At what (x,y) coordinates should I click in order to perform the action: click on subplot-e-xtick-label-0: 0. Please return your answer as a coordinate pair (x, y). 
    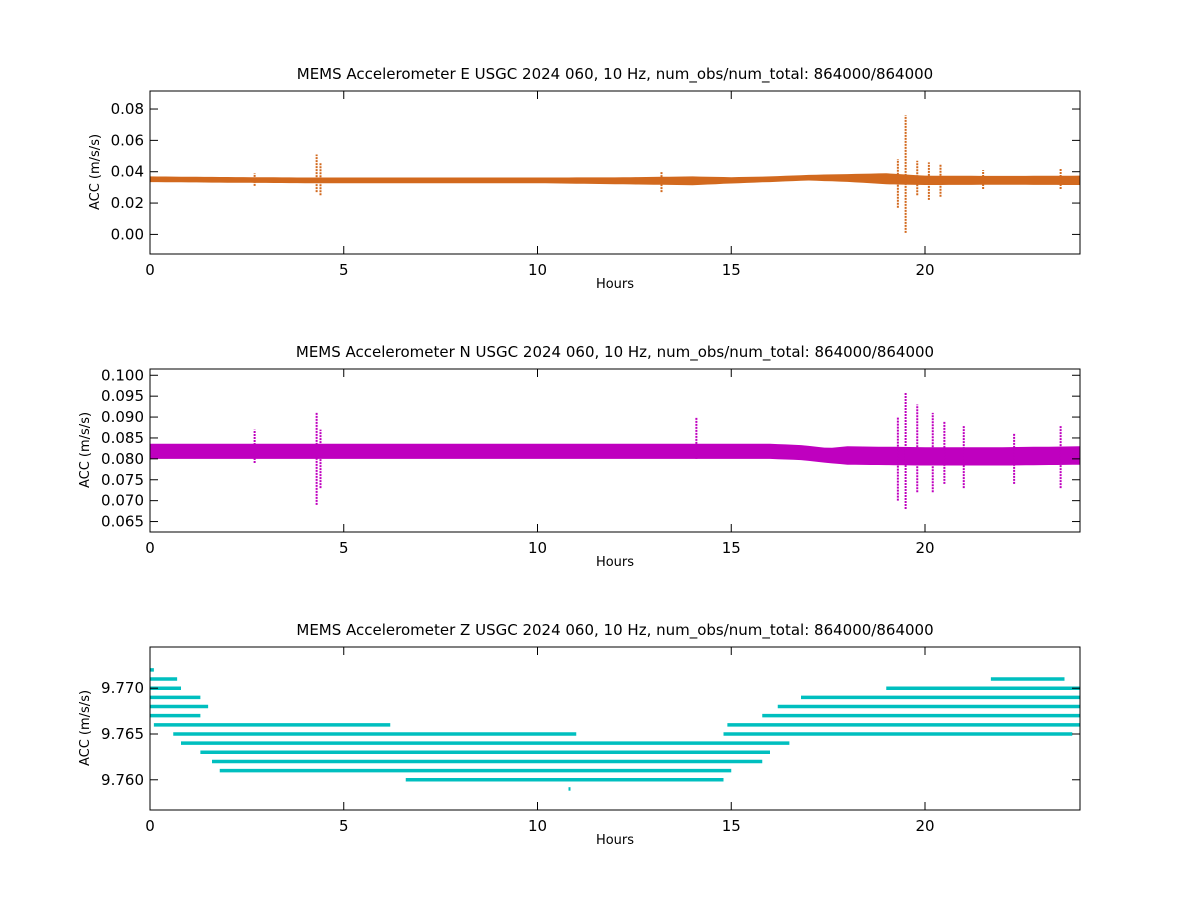
    Looking at the image, I should click on (150, 270).